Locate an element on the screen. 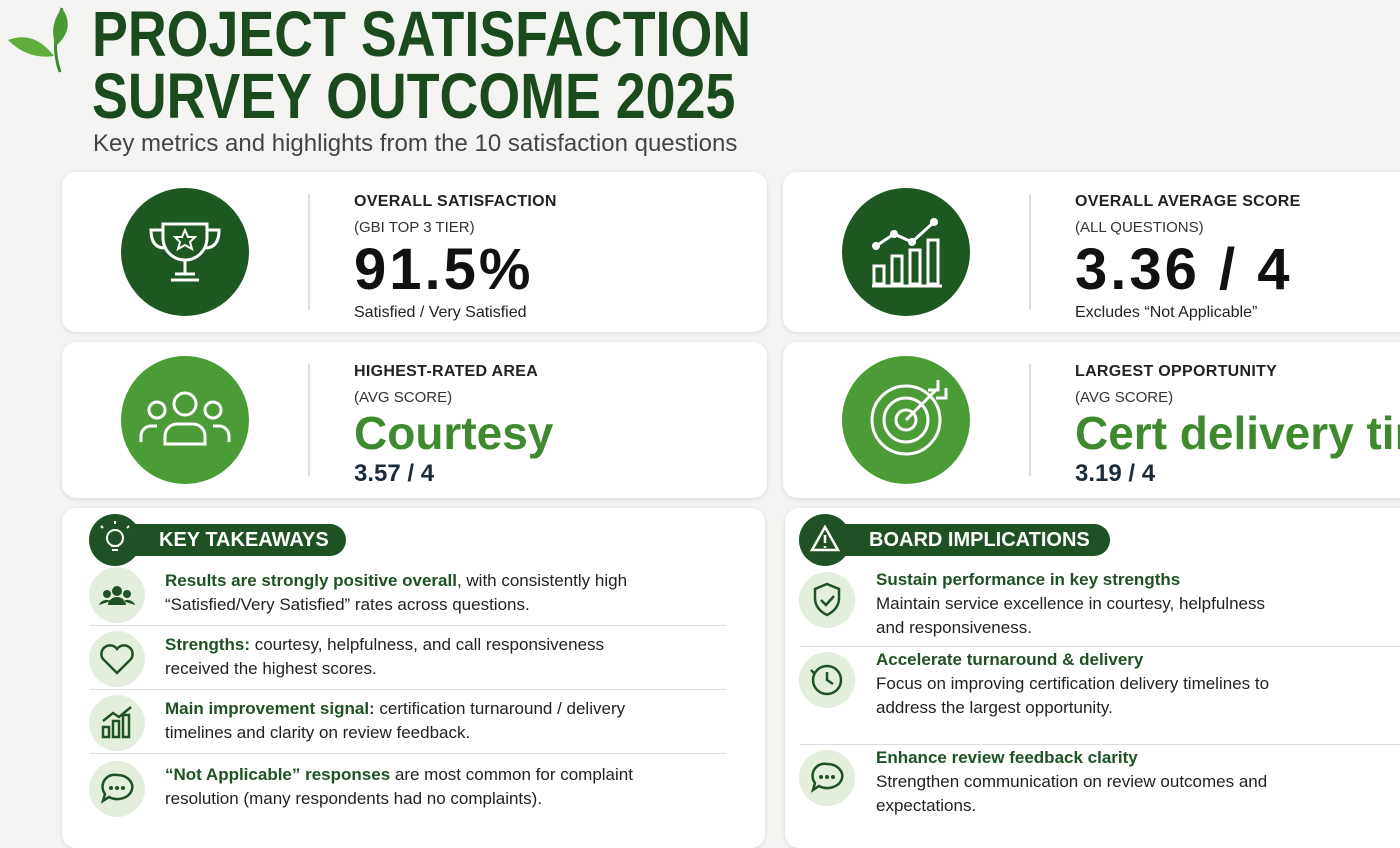 This screenshot has width=1400, height=848. metric-value: Courtesy is located at coordinates (454, 433).